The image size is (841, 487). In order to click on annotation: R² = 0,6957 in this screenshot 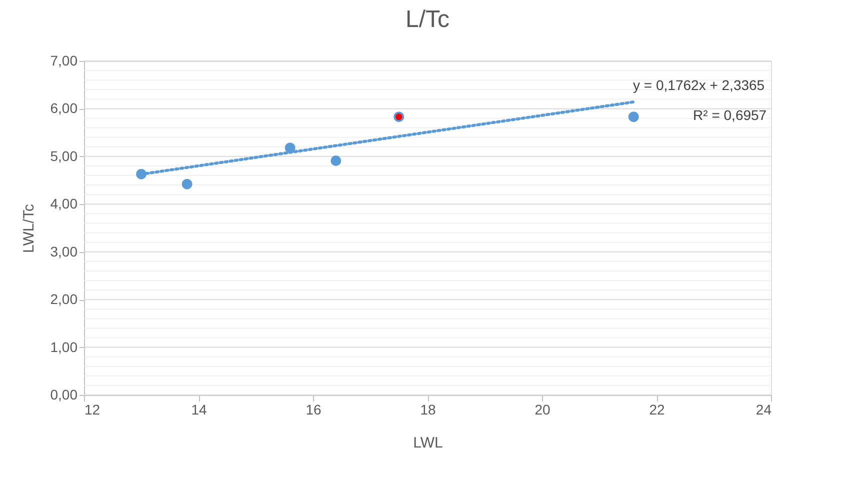, I will do `click(730, 114)`.